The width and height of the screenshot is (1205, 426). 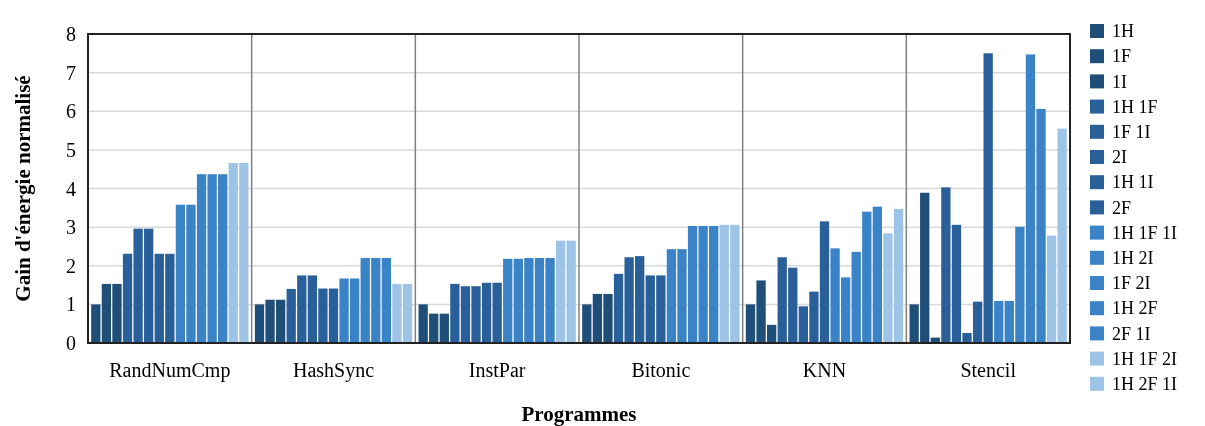 I want to click on y-tick-label: 5, so click(x=71, y=149).